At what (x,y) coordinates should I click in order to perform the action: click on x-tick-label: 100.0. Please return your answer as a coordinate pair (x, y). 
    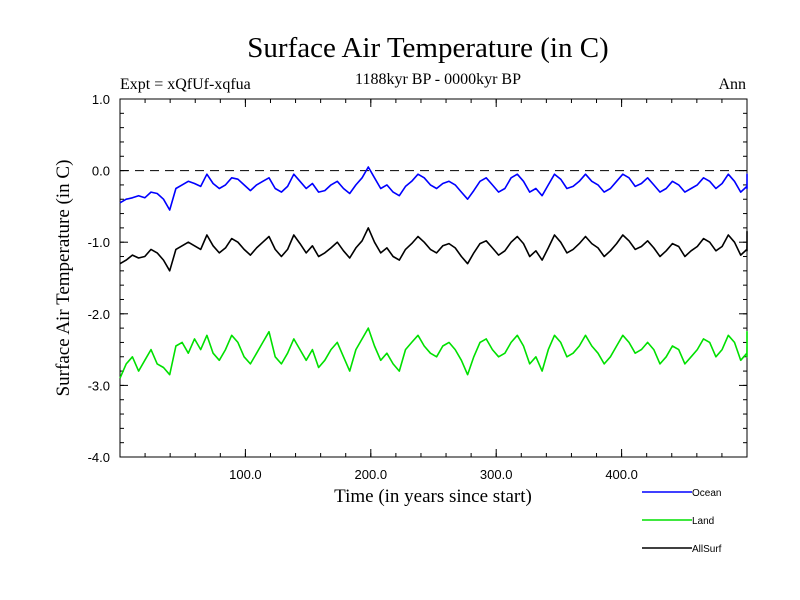
    Looking at the image, I should click on (245, 474).